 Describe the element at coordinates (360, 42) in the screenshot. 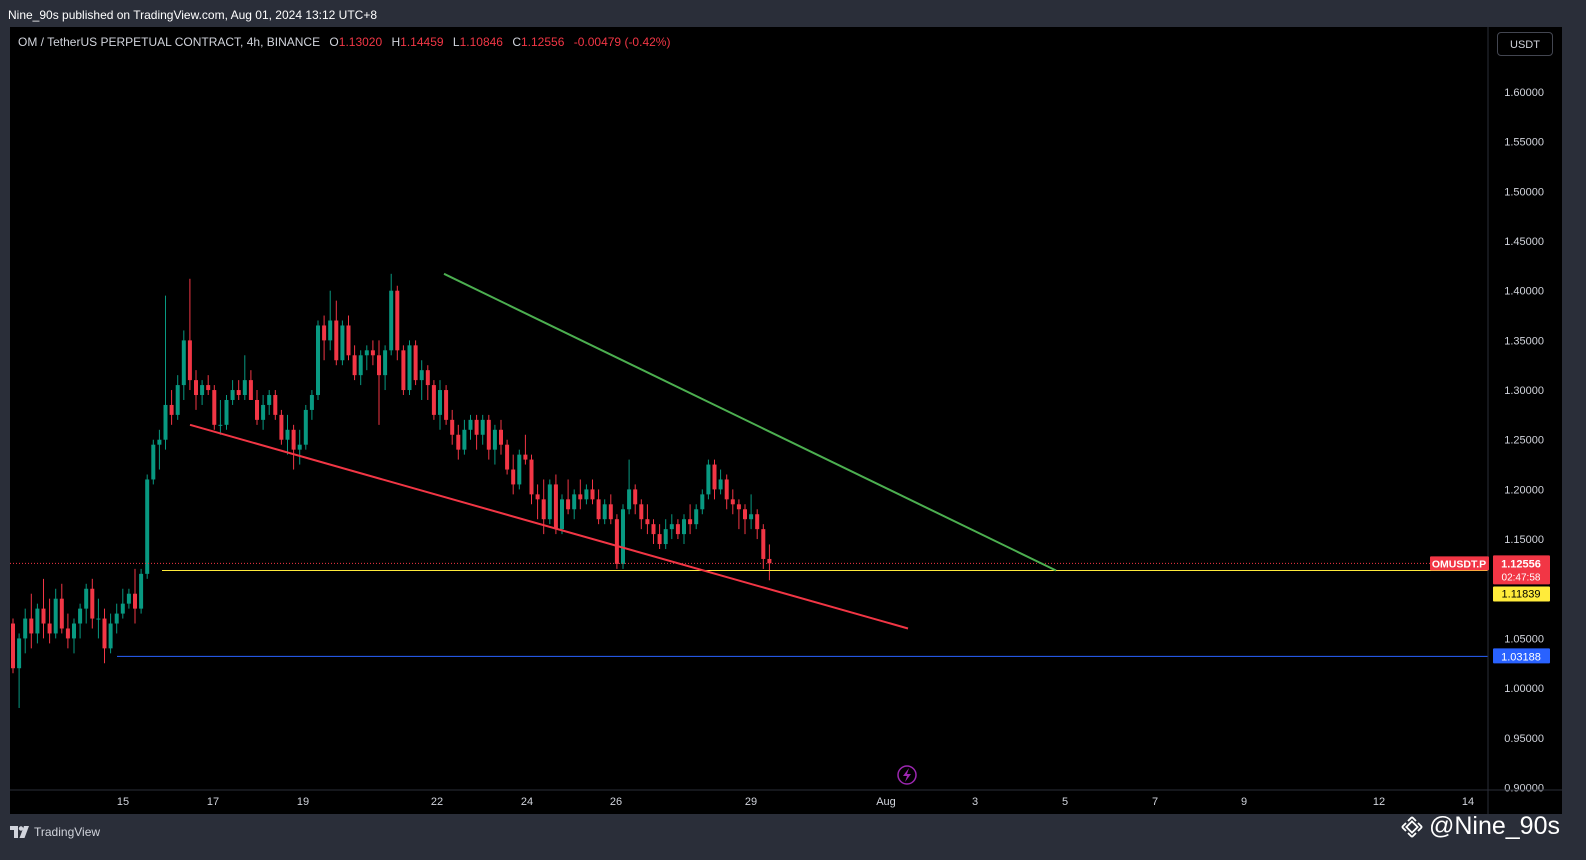

I see `legend-open: 1.13020` at that location.